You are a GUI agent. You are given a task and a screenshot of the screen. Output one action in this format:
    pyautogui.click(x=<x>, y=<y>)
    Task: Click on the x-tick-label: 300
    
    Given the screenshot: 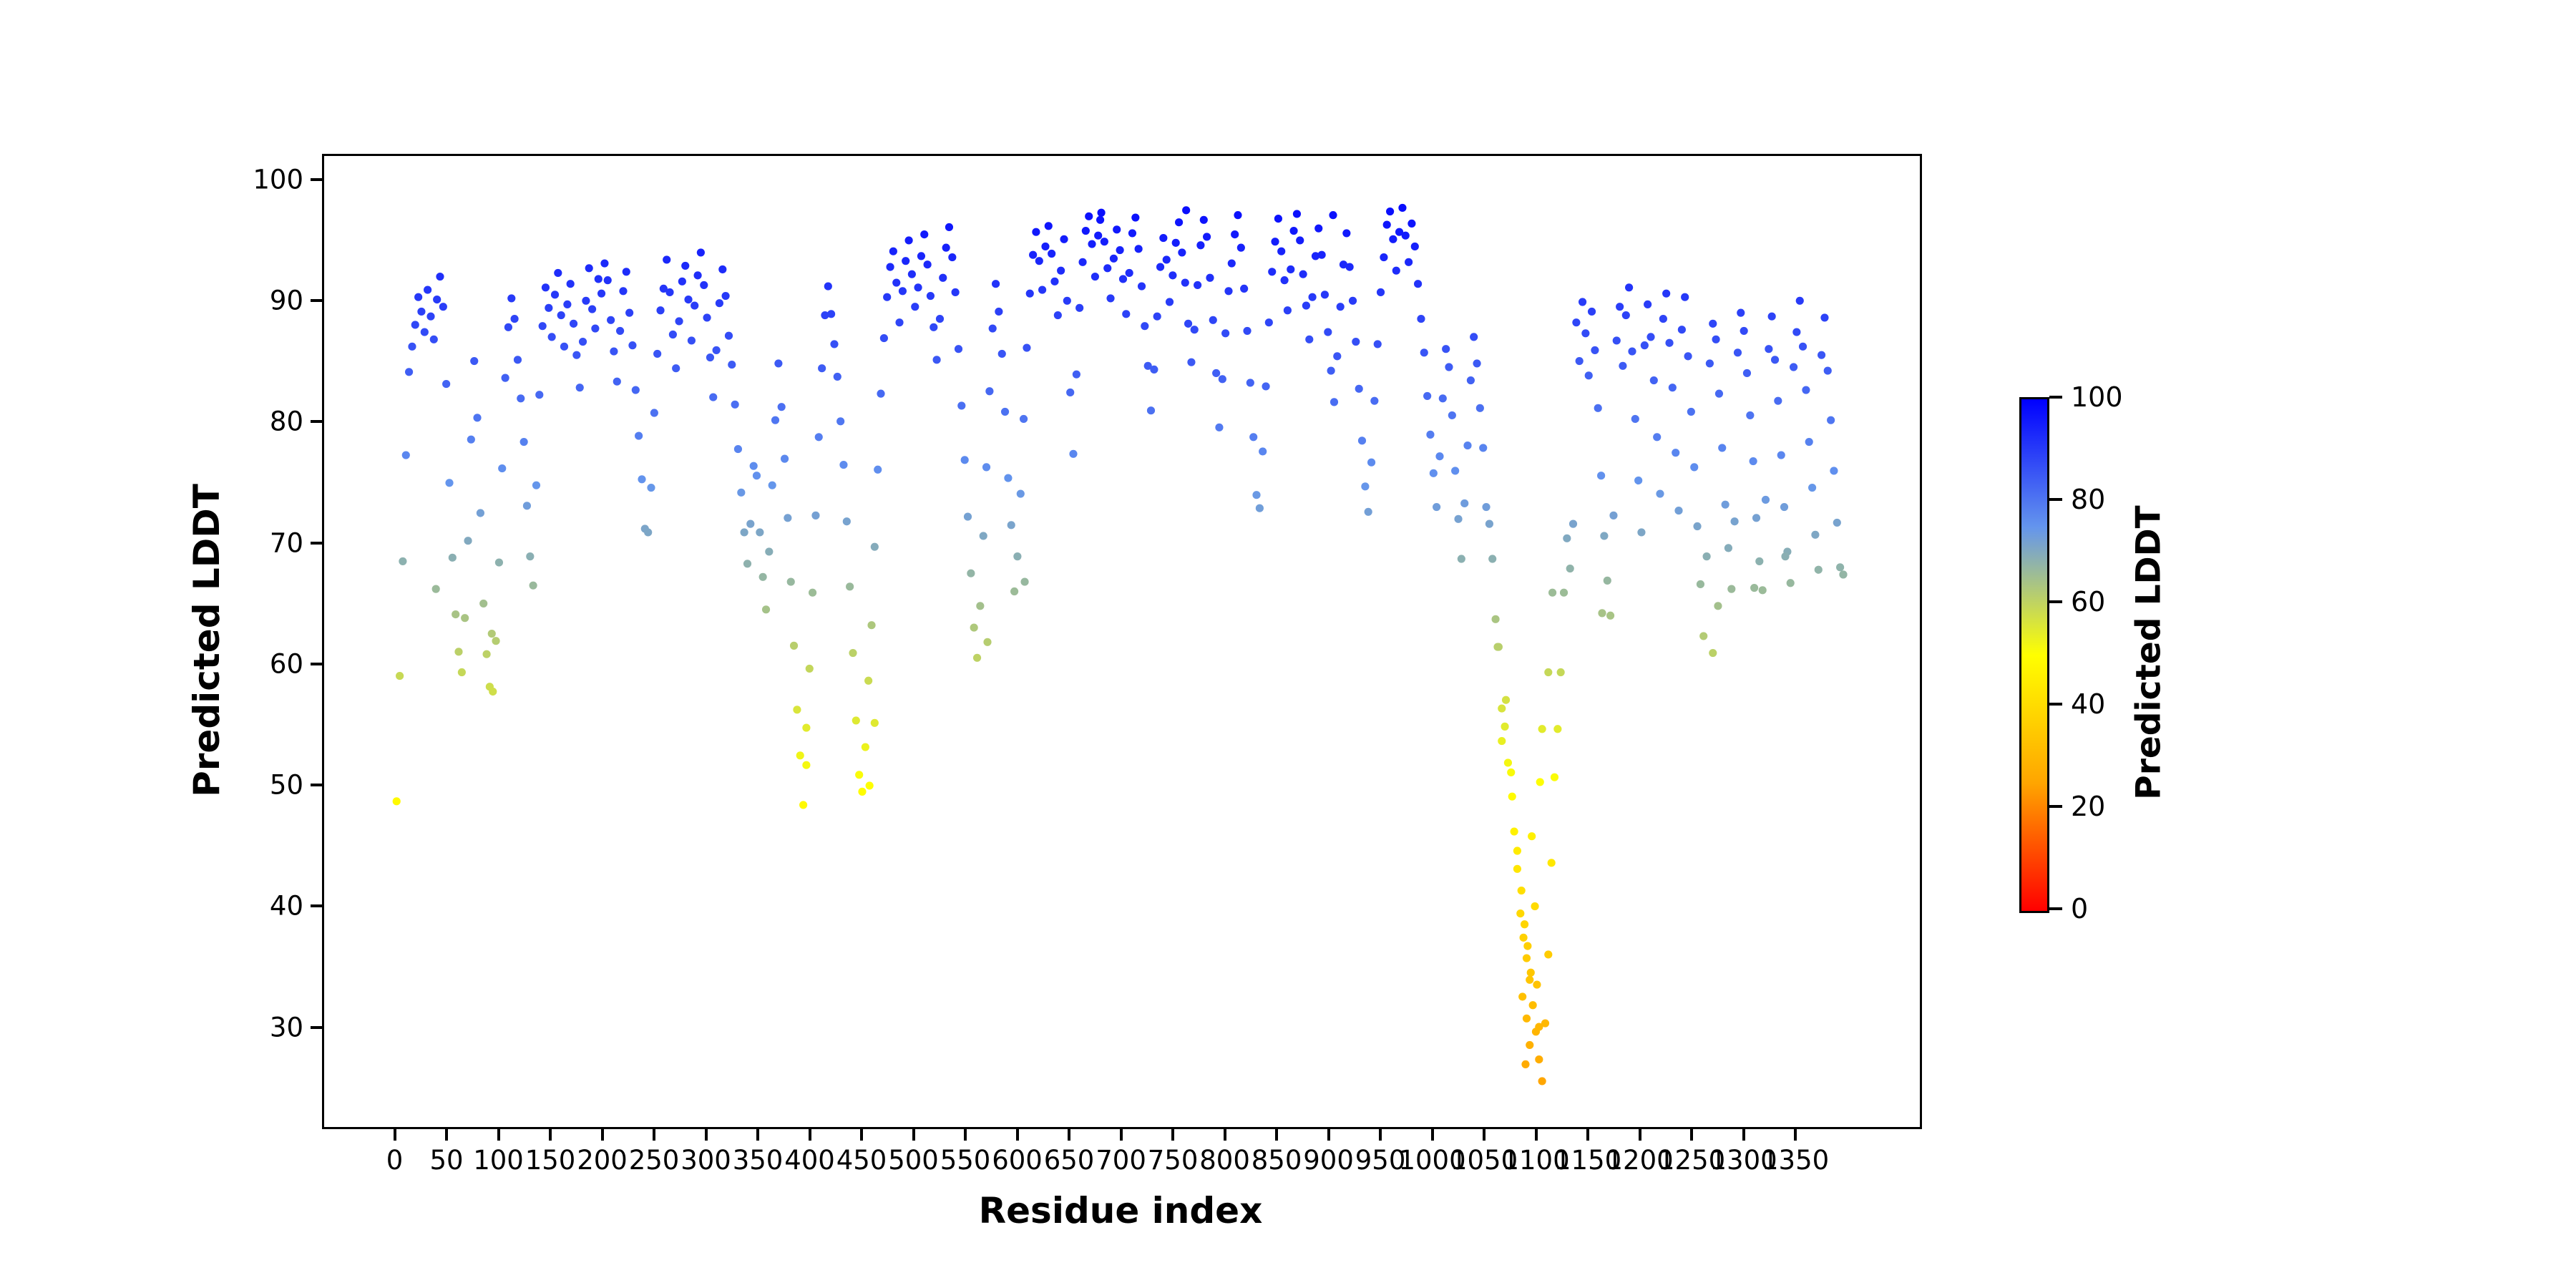 What is the action you would take?
    pyautogui.click(x=705, y=1160)
    